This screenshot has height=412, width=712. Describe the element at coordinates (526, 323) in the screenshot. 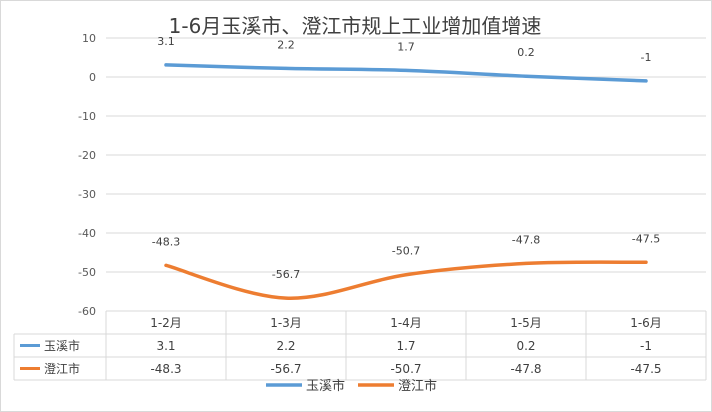

I see `x-tick-label: 1-5月` at that location.